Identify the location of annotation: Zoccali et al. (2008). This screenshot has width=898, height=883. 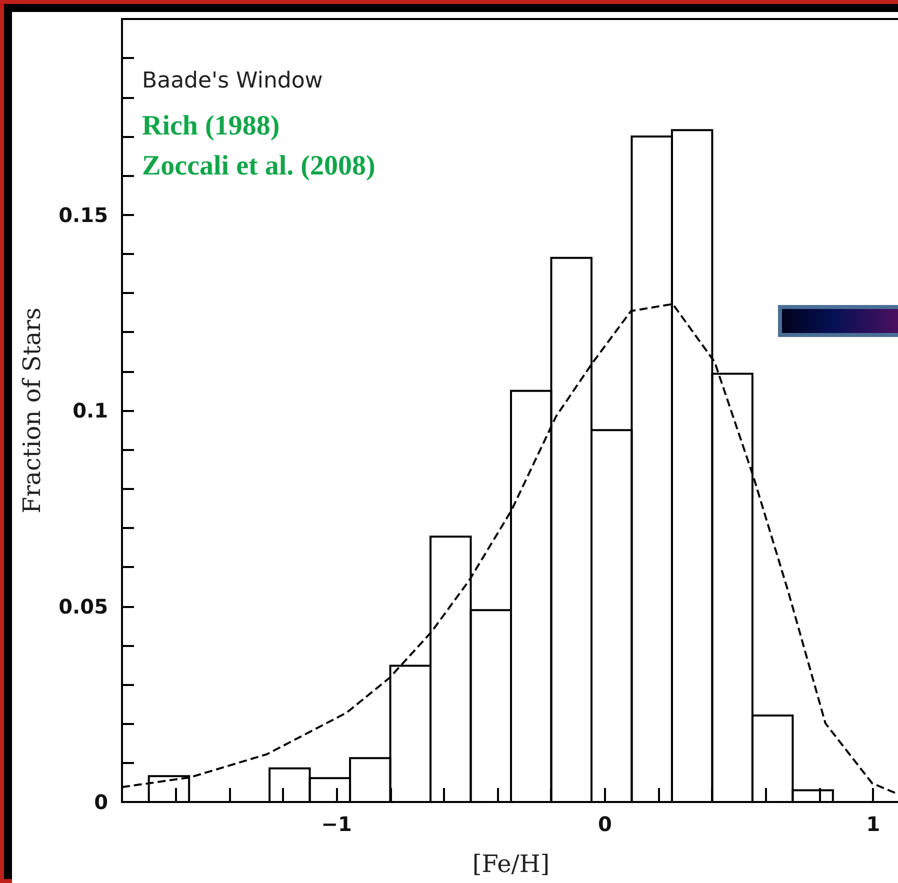
(259, 166).